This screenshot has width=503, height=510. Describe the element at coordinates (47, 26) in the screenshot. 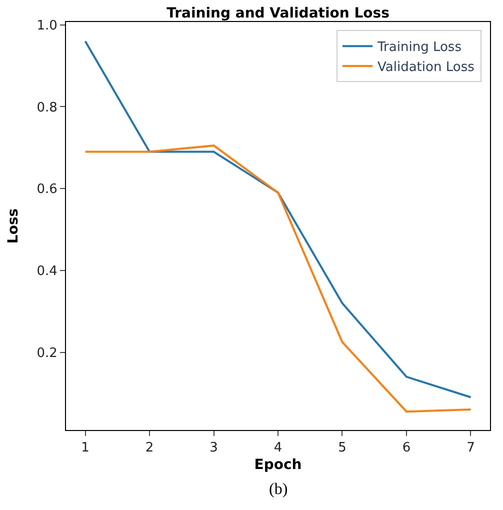

I see `y-tick-label: 1.0` at that location.